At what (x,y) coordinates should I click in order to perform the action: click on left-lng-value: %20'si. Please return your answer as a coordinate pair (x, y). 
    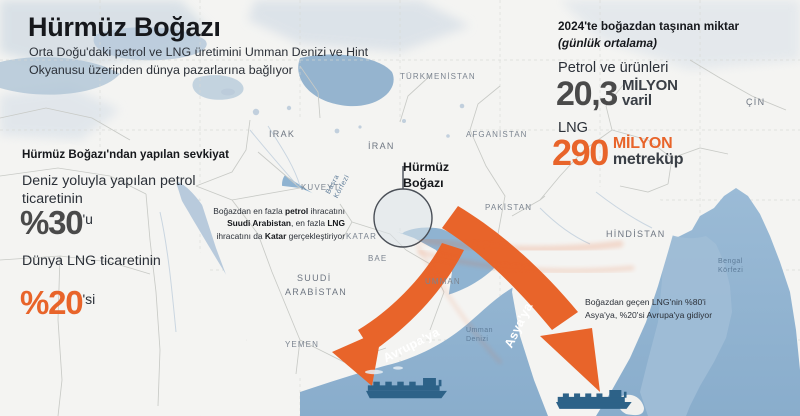
    Looking at the image, I should click on (57, 302).